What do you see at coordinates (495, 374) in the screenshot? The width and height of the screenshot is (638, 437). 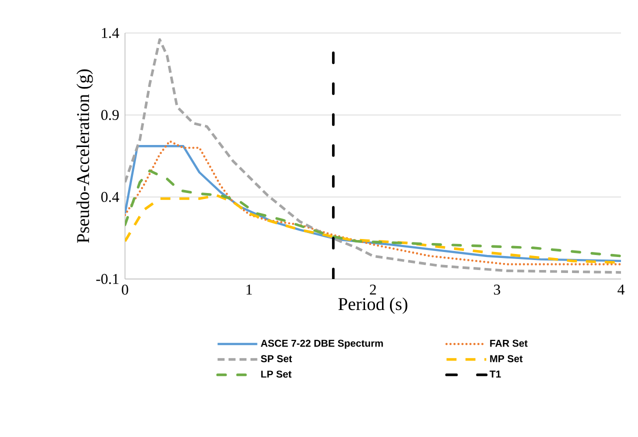 I see `legend-label: T1` at bounding box center [495, 374].